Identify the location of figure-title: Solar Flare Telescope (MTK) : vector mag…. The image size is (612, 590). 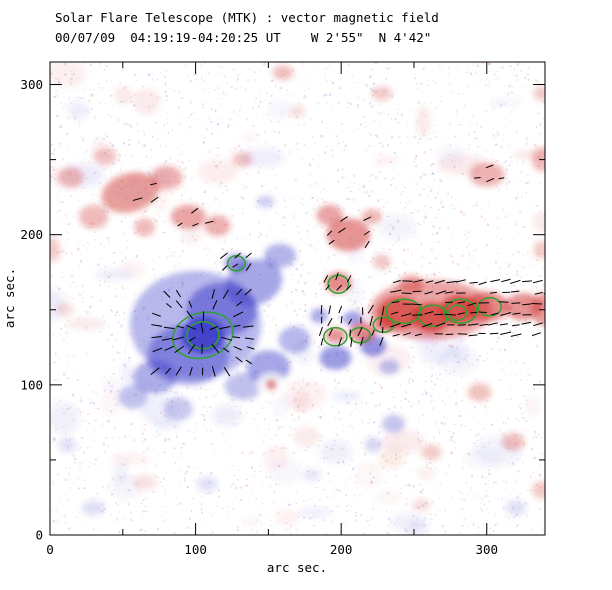
(247, 17).